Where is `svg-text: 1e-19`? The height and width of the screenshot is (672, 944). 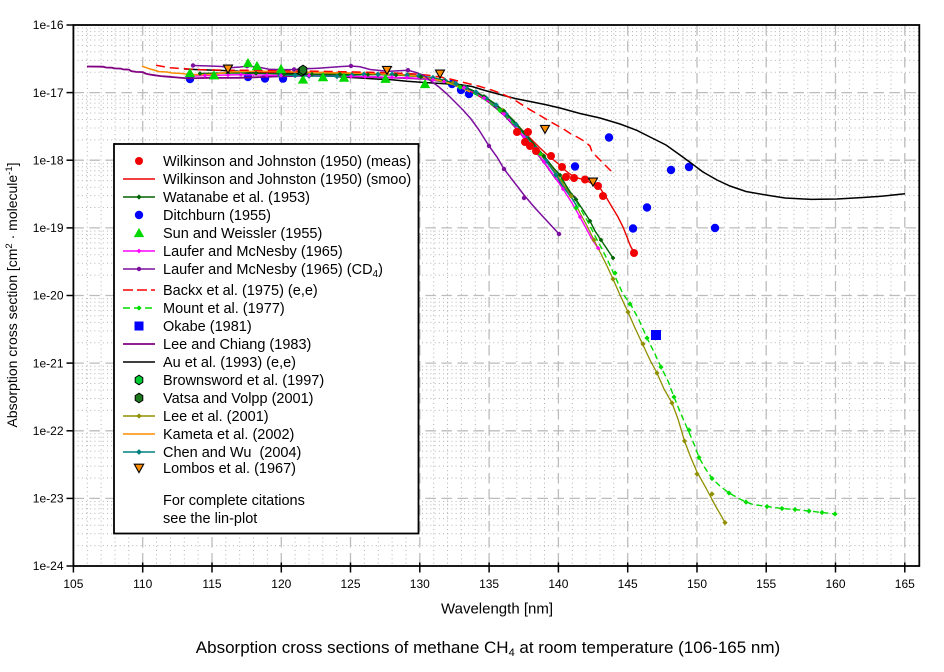
svg-text: 1e-19 is located at coordinates (48, 228).